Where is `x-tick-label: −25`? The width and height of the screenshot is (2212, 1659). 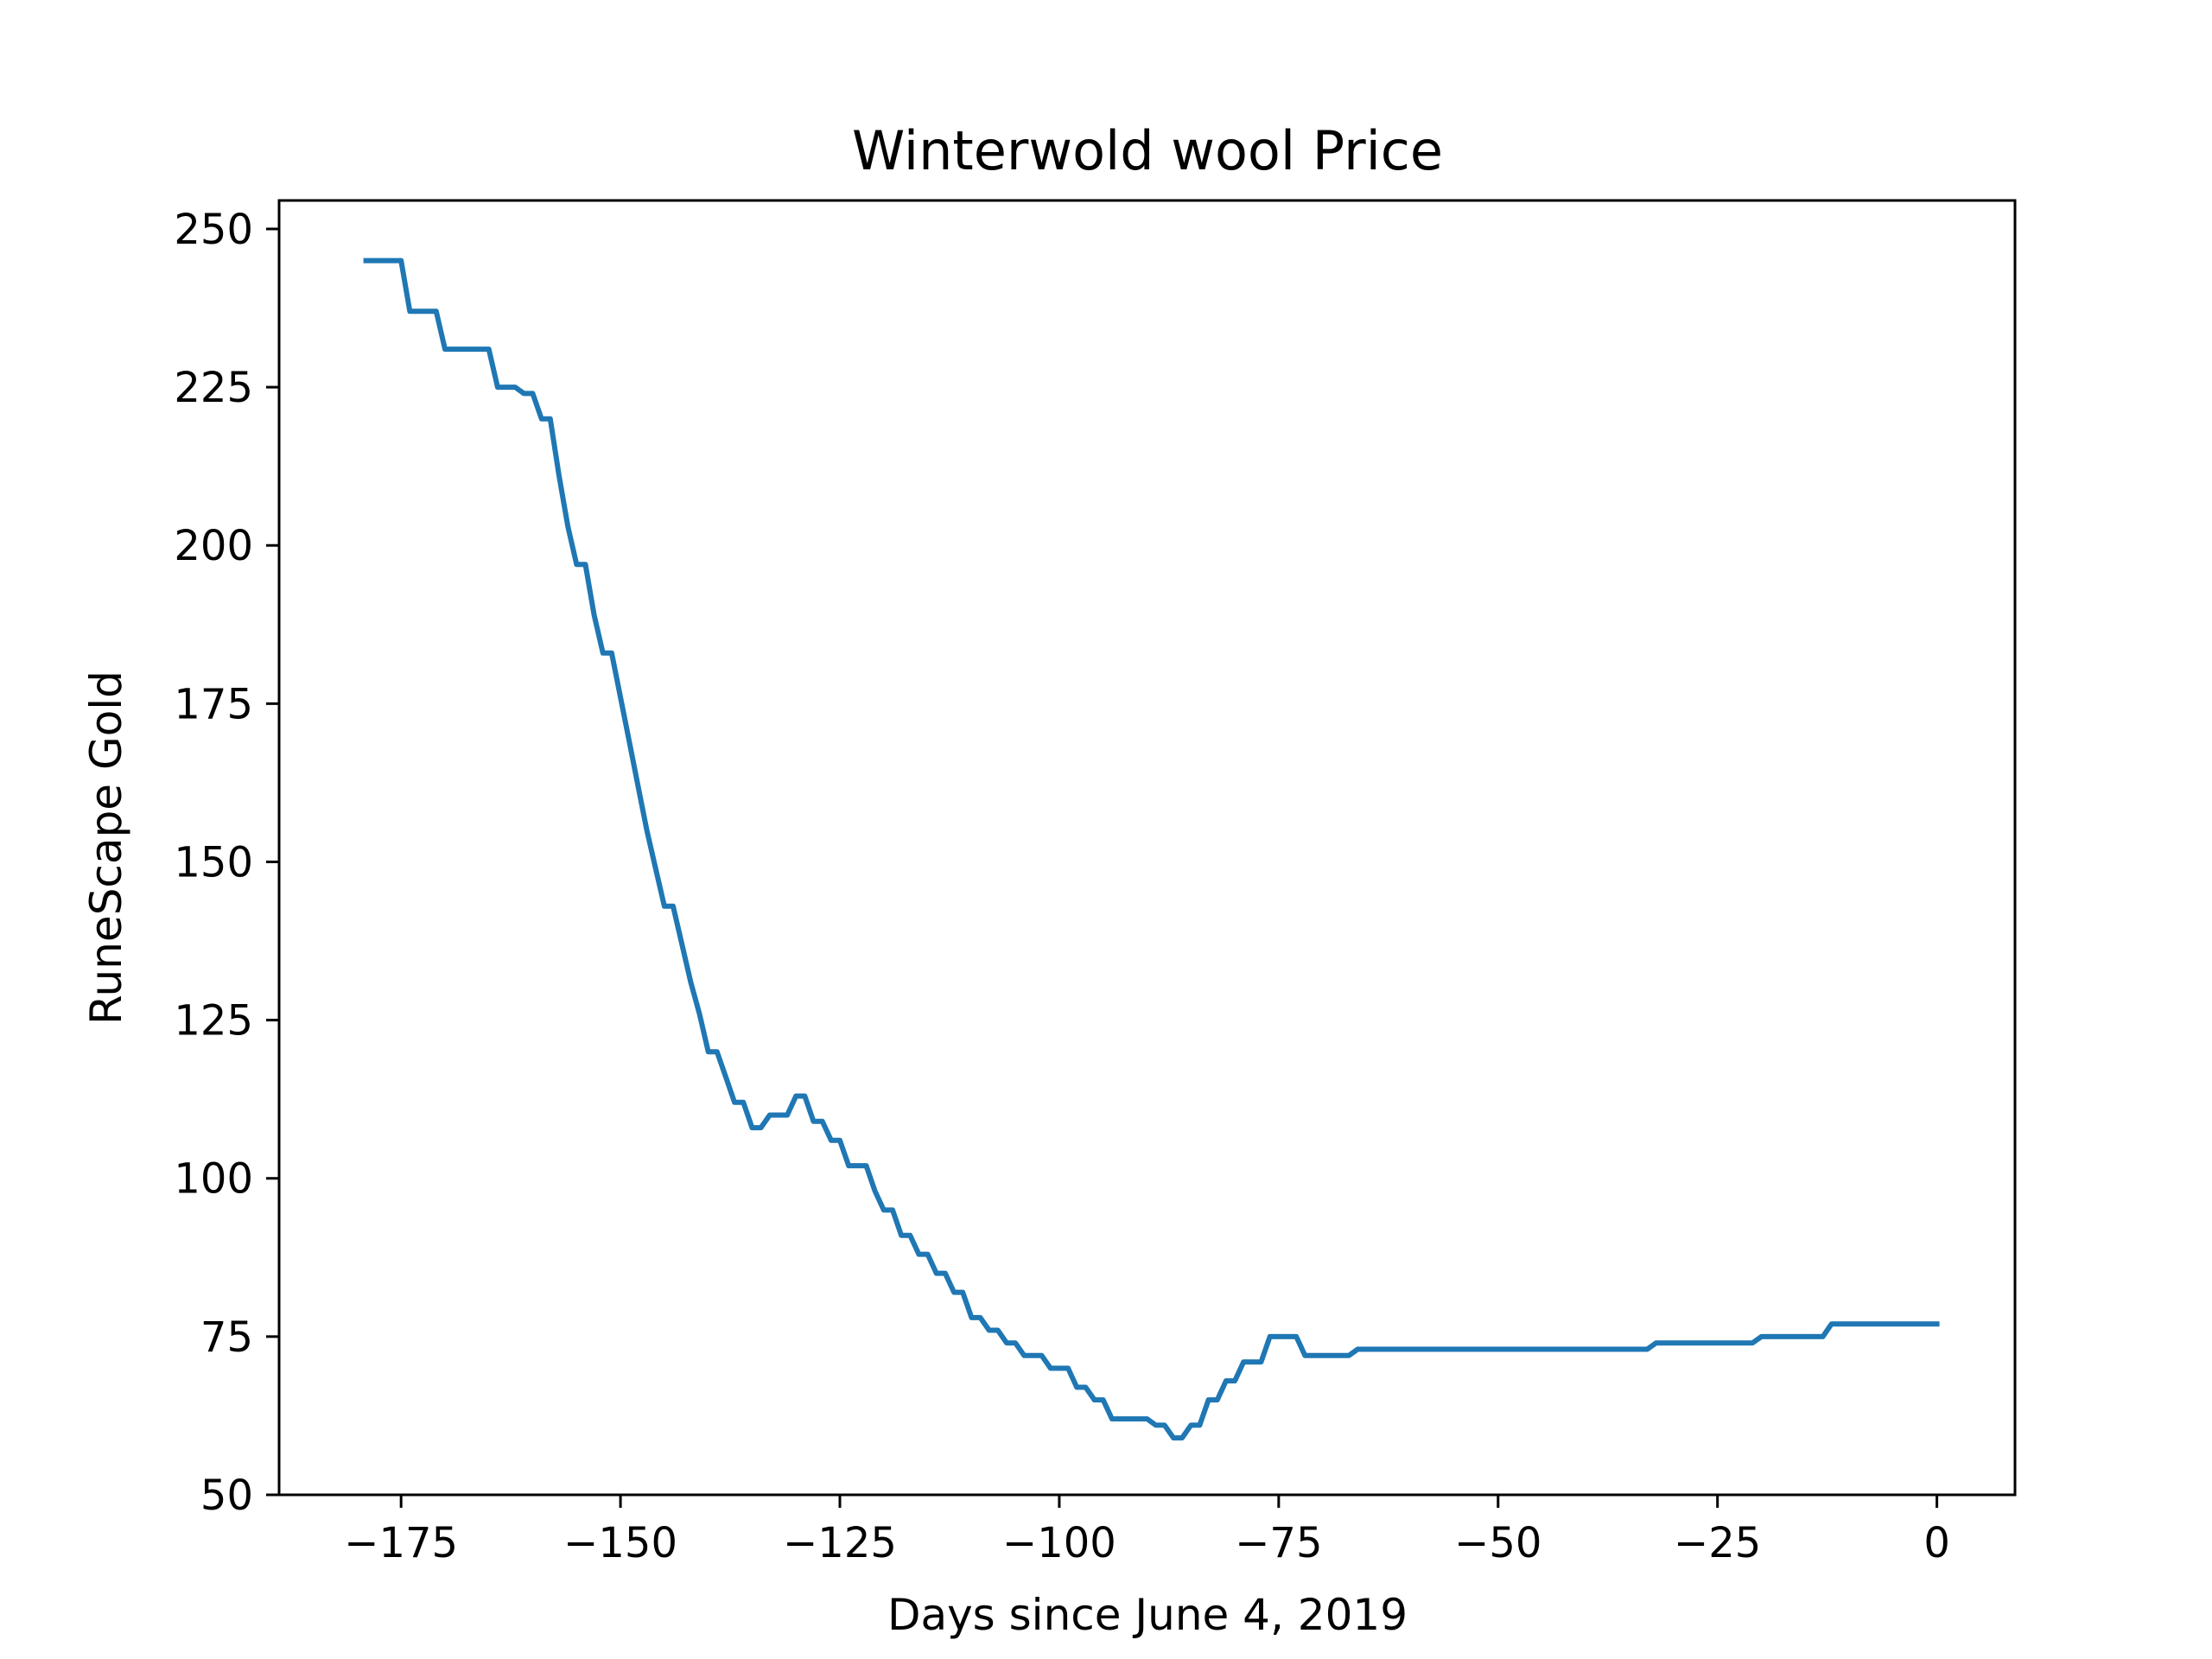
x-tick-label: −25 is located at coordinates (1717, 1543).